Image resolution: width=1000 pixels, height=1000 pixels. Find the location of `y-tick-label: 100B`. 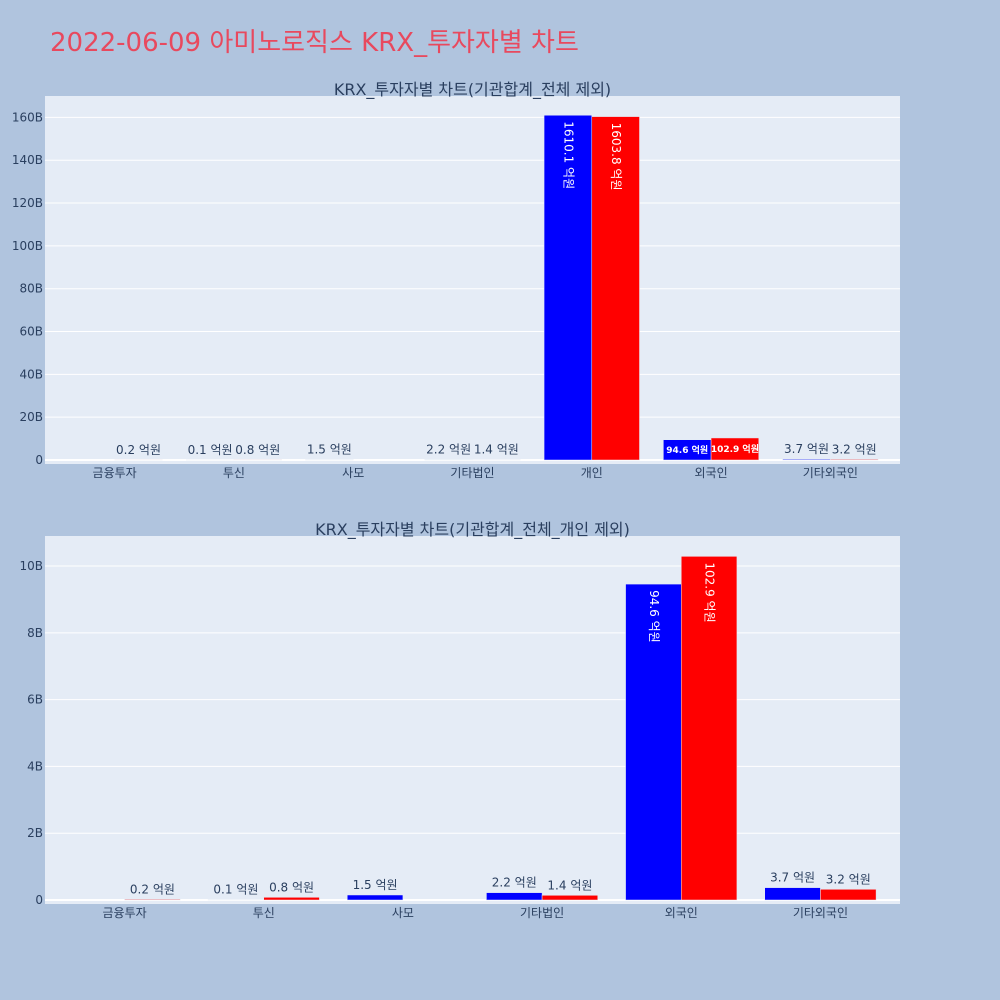

y-tick-label: 100B is located at coordinates (27, 246).